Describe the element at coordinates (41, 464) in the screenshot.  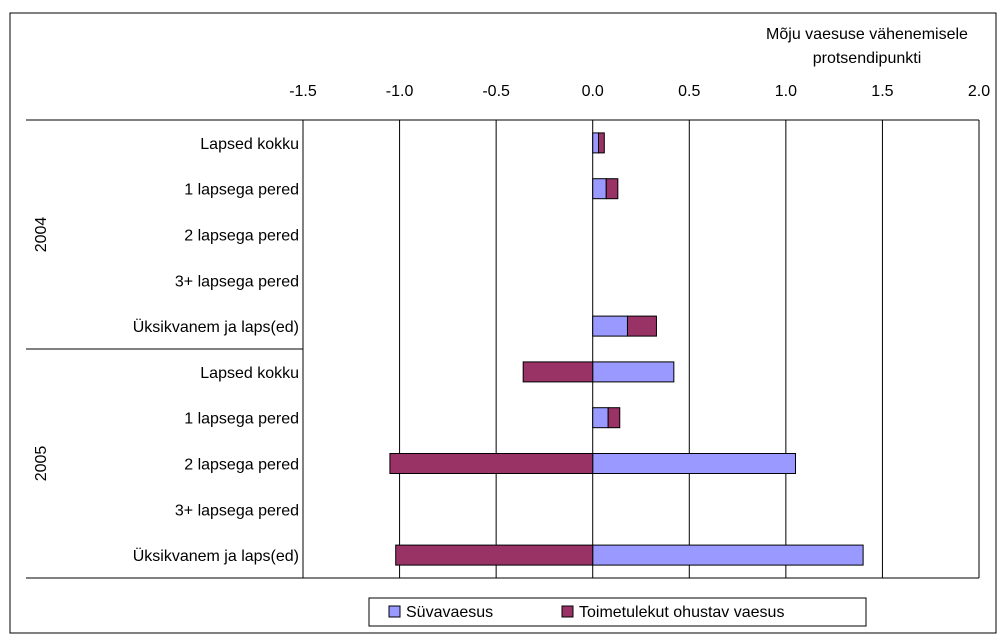
I see `group-label-2005: 2005` at that location.